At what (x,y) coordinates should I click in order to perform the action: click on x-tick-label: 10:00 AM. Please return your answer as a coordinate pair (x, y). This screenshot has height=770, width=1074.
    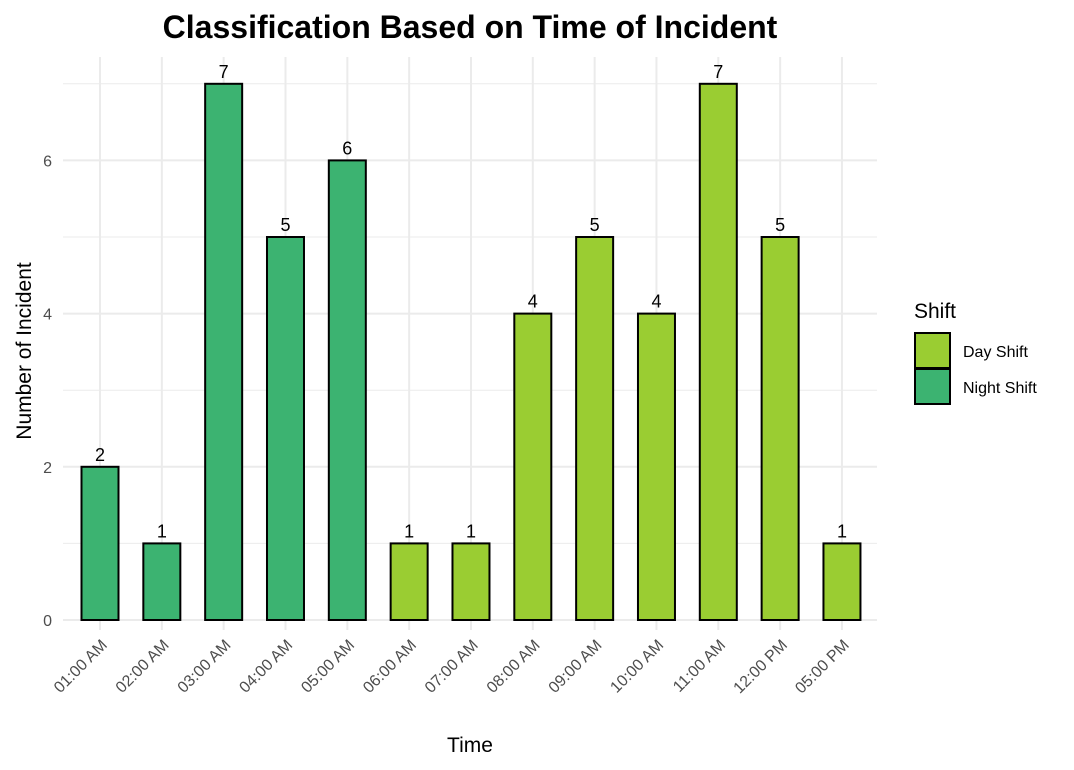
    Looking at the image, I should click on (637, 667).